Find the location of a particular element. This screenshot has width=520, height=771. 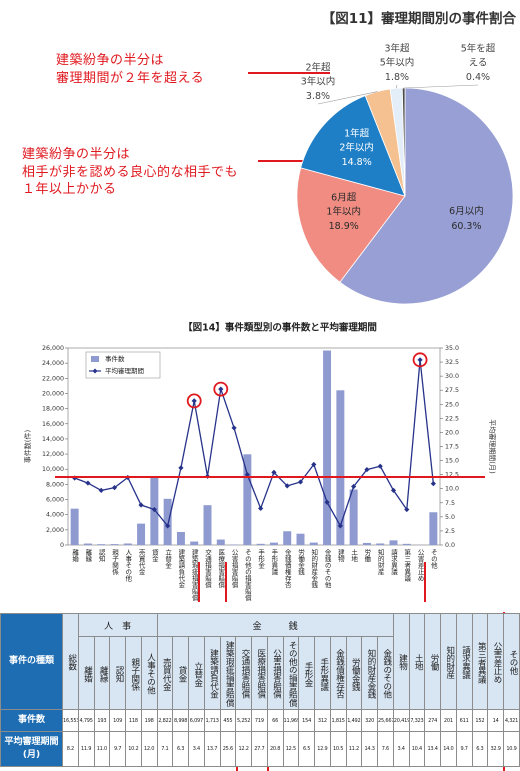

column-header: 建築瑕疵損害賠償 is located at coordinates (228, 673).